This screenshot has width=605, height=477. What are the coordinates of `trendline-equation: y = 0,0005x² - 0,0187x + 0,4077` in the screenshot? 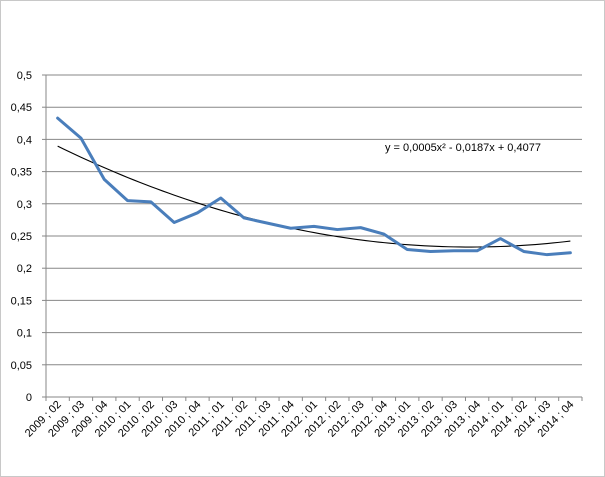 It's located at (463, 148).